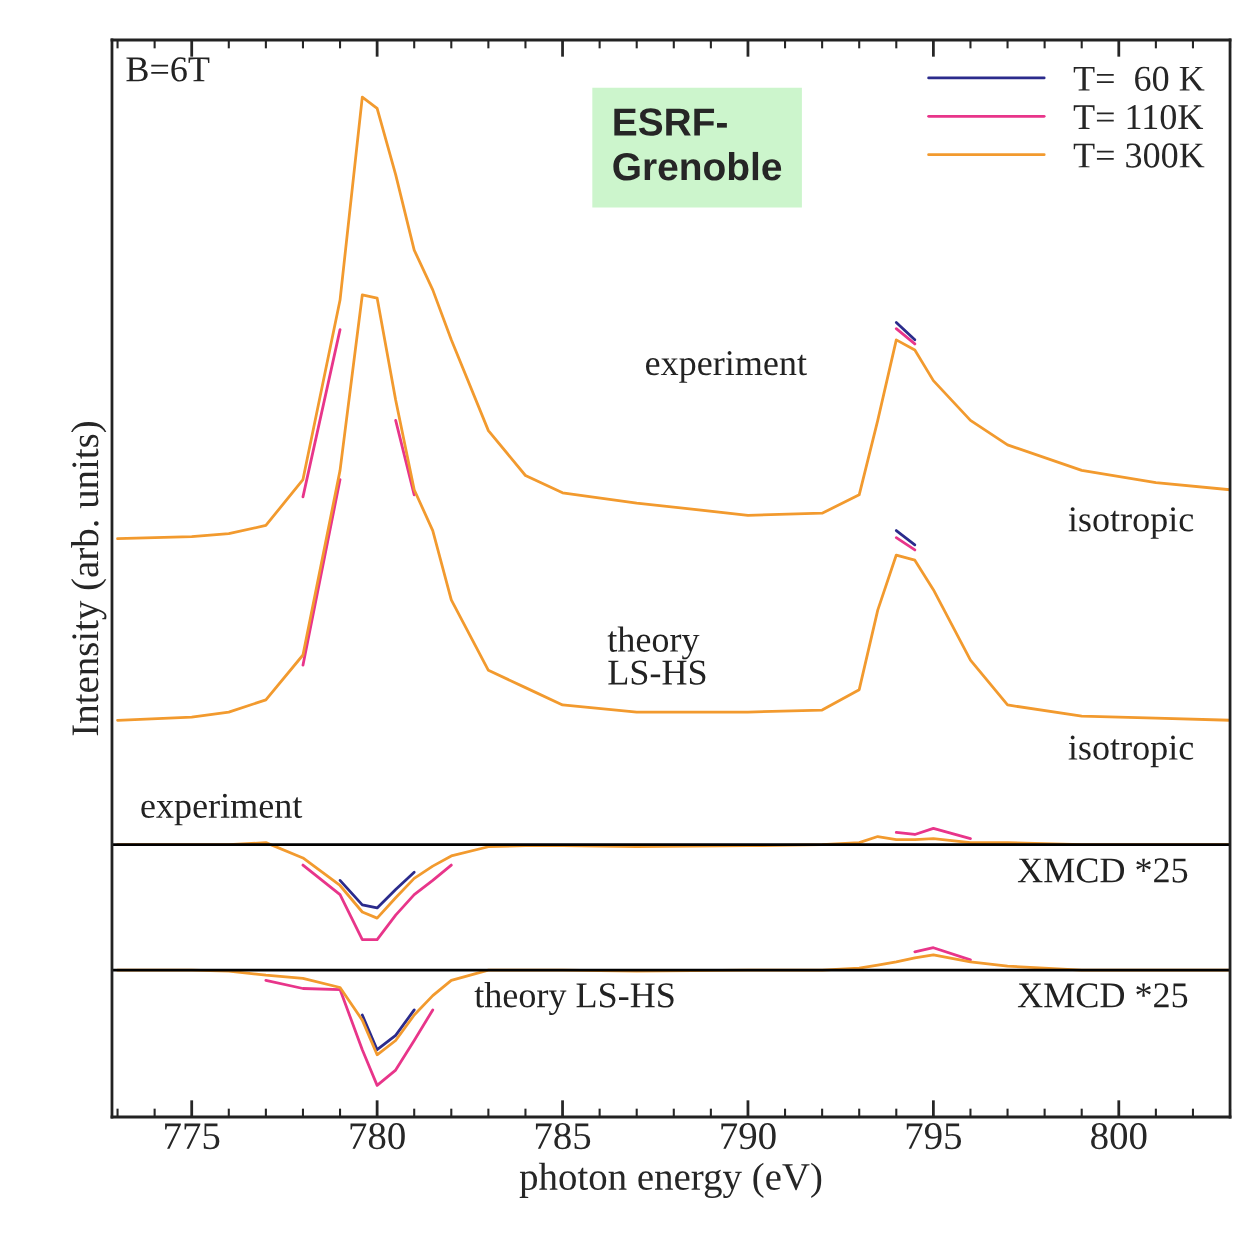 The height and width of the screenshot is (1250, 1247). What do you see at coordinates (192, 1136) in the screenshot?
I see `x-tick-label: 775` at bounding box center [192, 1136].